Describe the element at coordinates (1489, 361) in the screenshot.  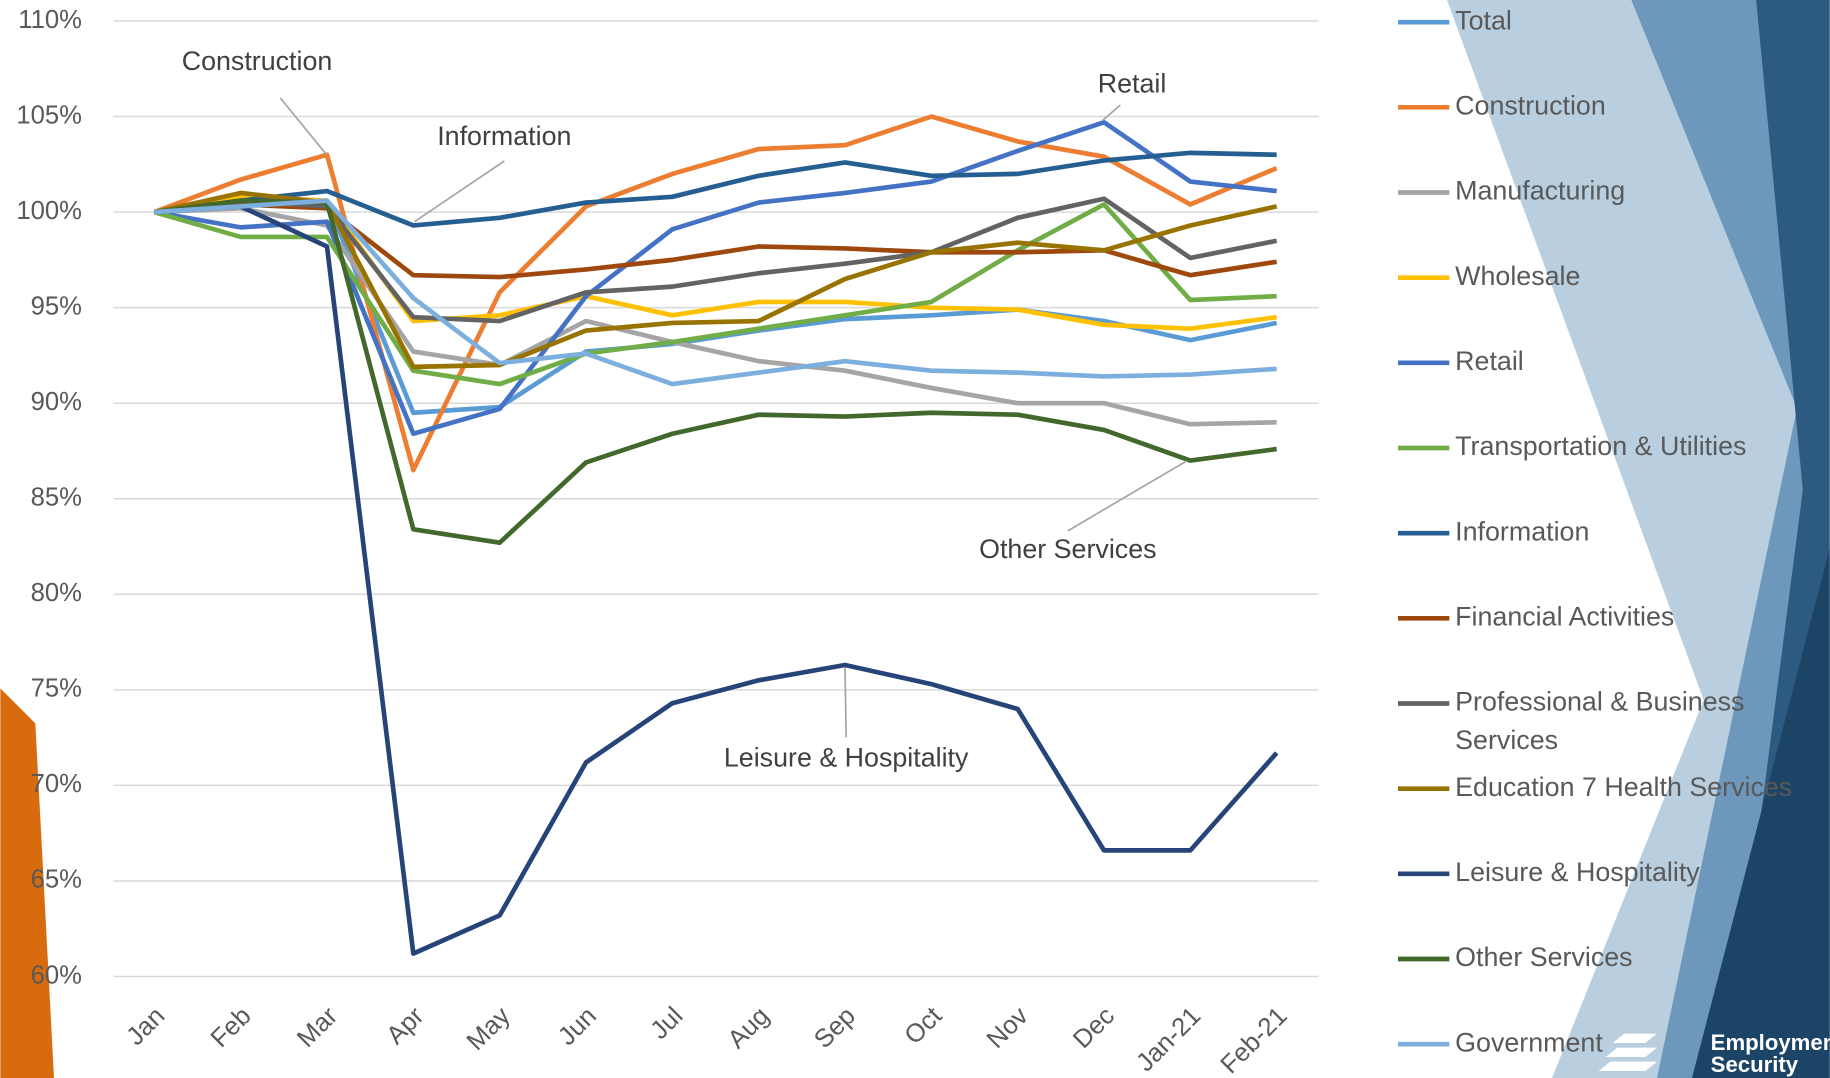
I see `legend-label: Retail` at that location.